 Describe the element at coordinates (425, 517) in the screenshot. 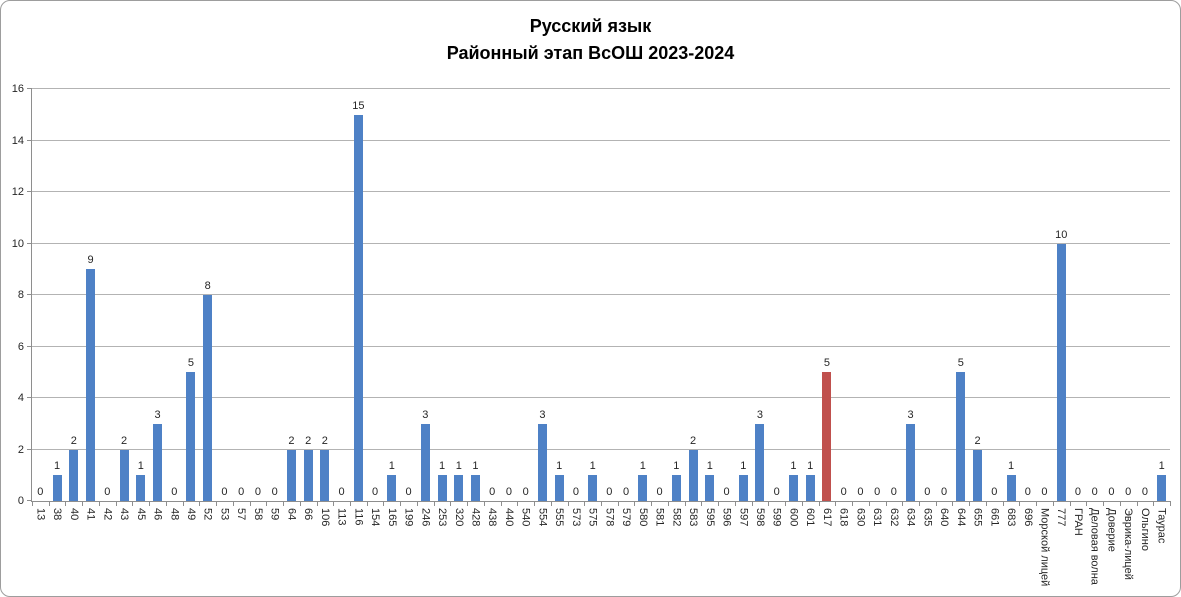

I see `x-axis-label: 246` at that location.